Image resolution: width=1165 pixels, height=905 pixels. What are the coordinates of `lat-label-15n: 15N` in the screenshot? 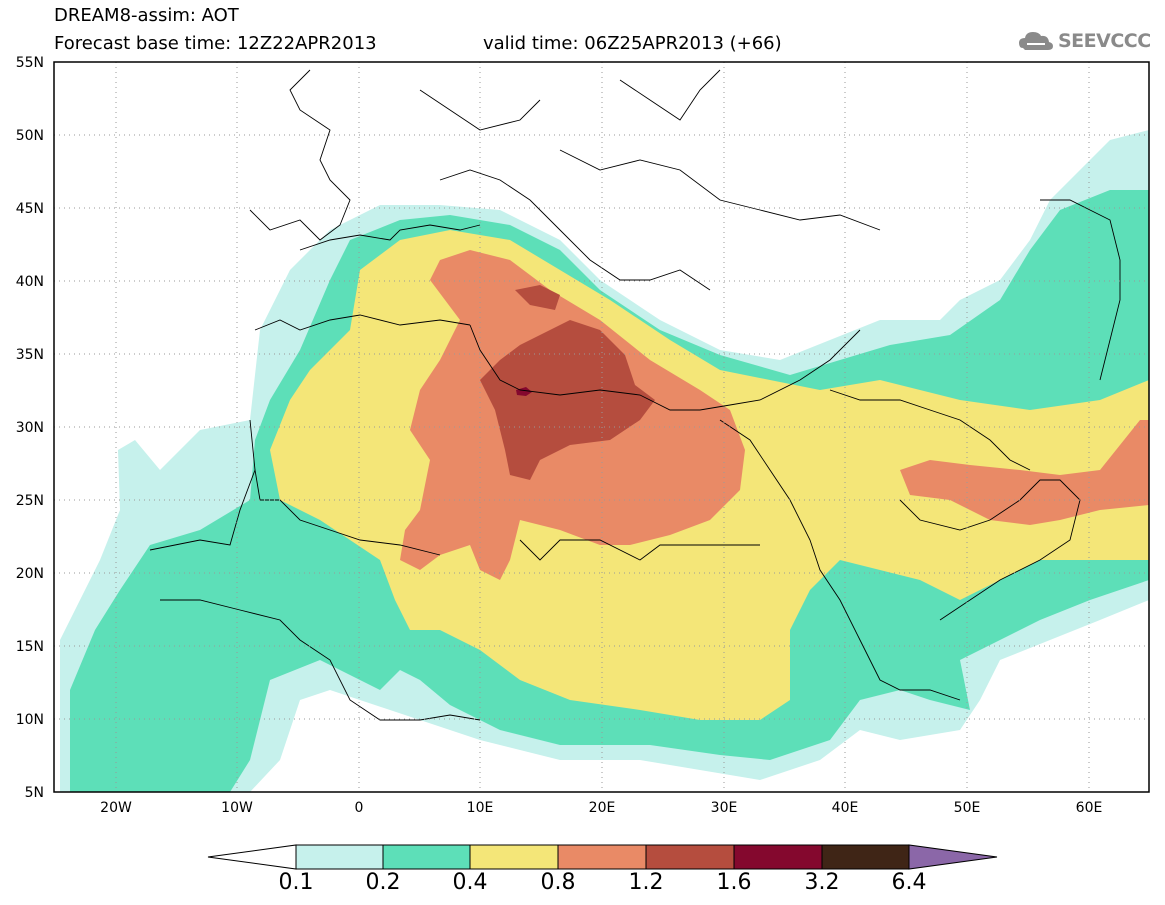 It's located at (29, 647).